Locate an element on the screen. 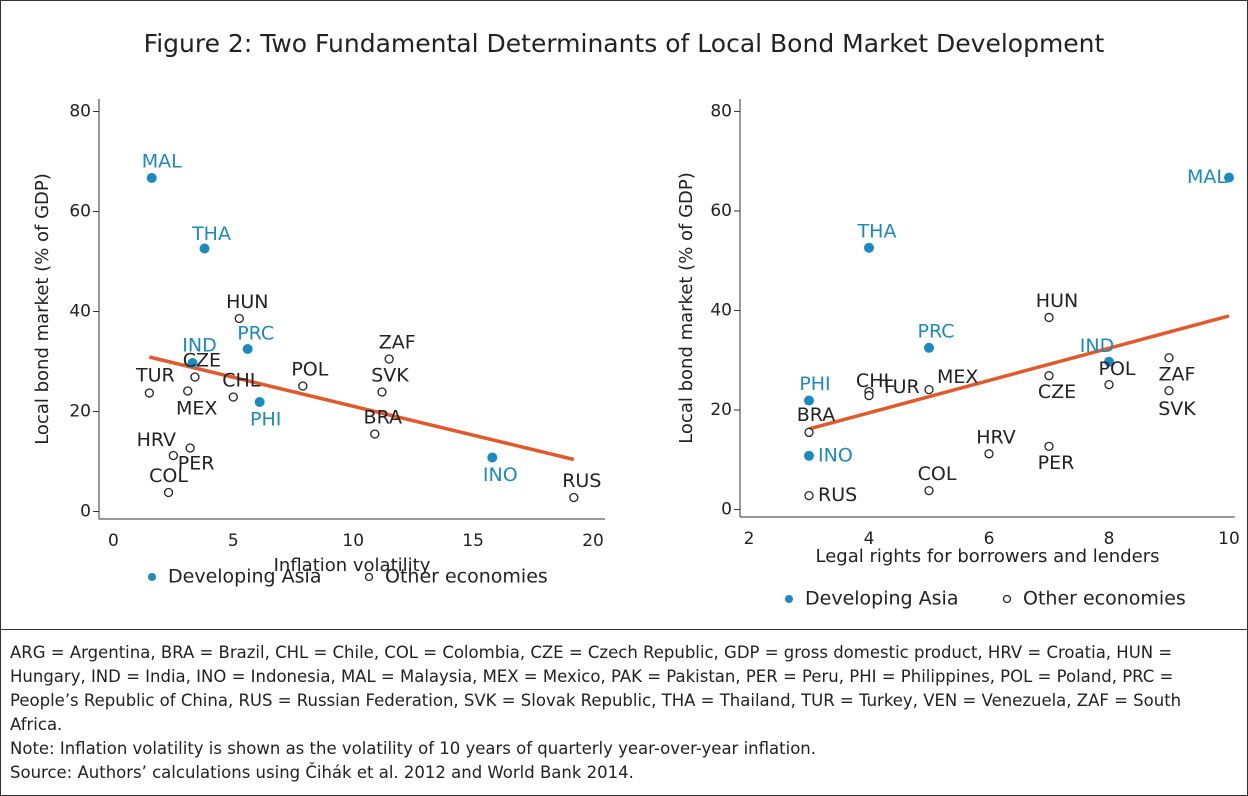 Image resolution: width=1248 pixels, height=796 pixels. x-tick-label: 0 is located at coordinates (113, 541).